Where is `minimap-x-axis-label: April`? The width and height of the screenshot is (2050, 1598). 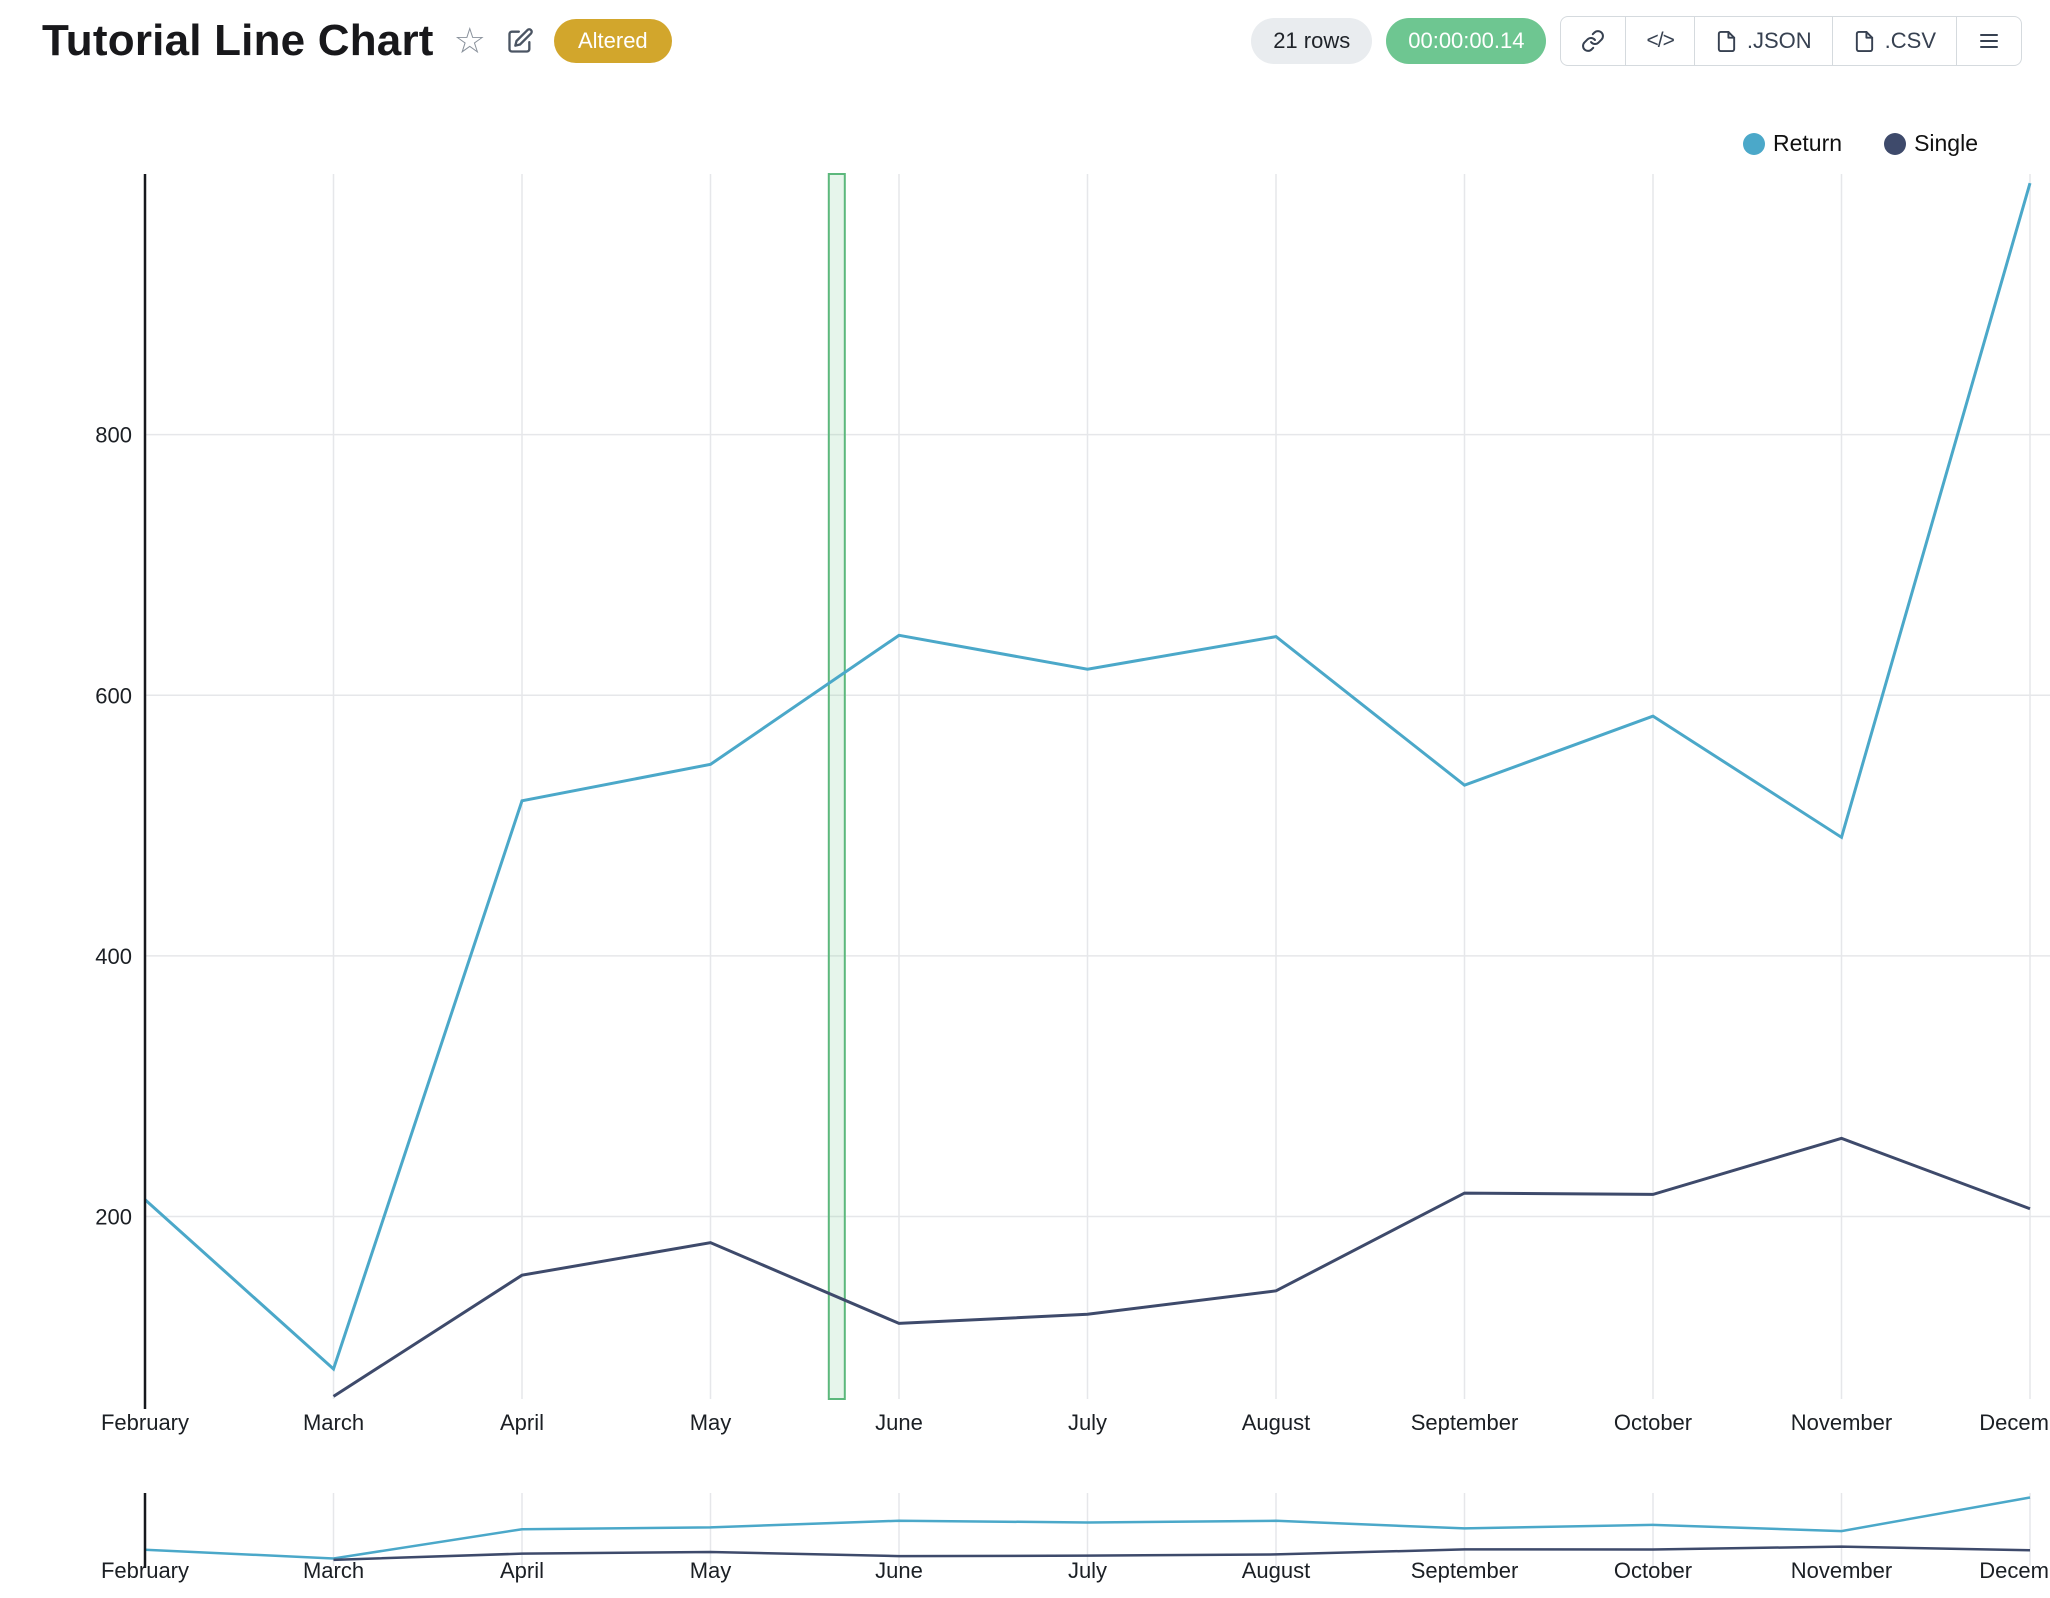 minimap-x-axis-label: April is located at coordinates (522, 1570).